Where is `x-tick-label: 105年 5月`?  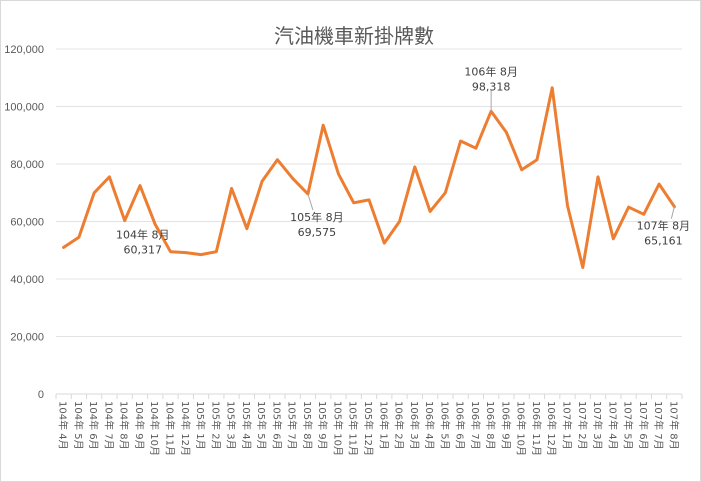
x-tick-label: 105年 5月 is located at coordinates (261, 425).